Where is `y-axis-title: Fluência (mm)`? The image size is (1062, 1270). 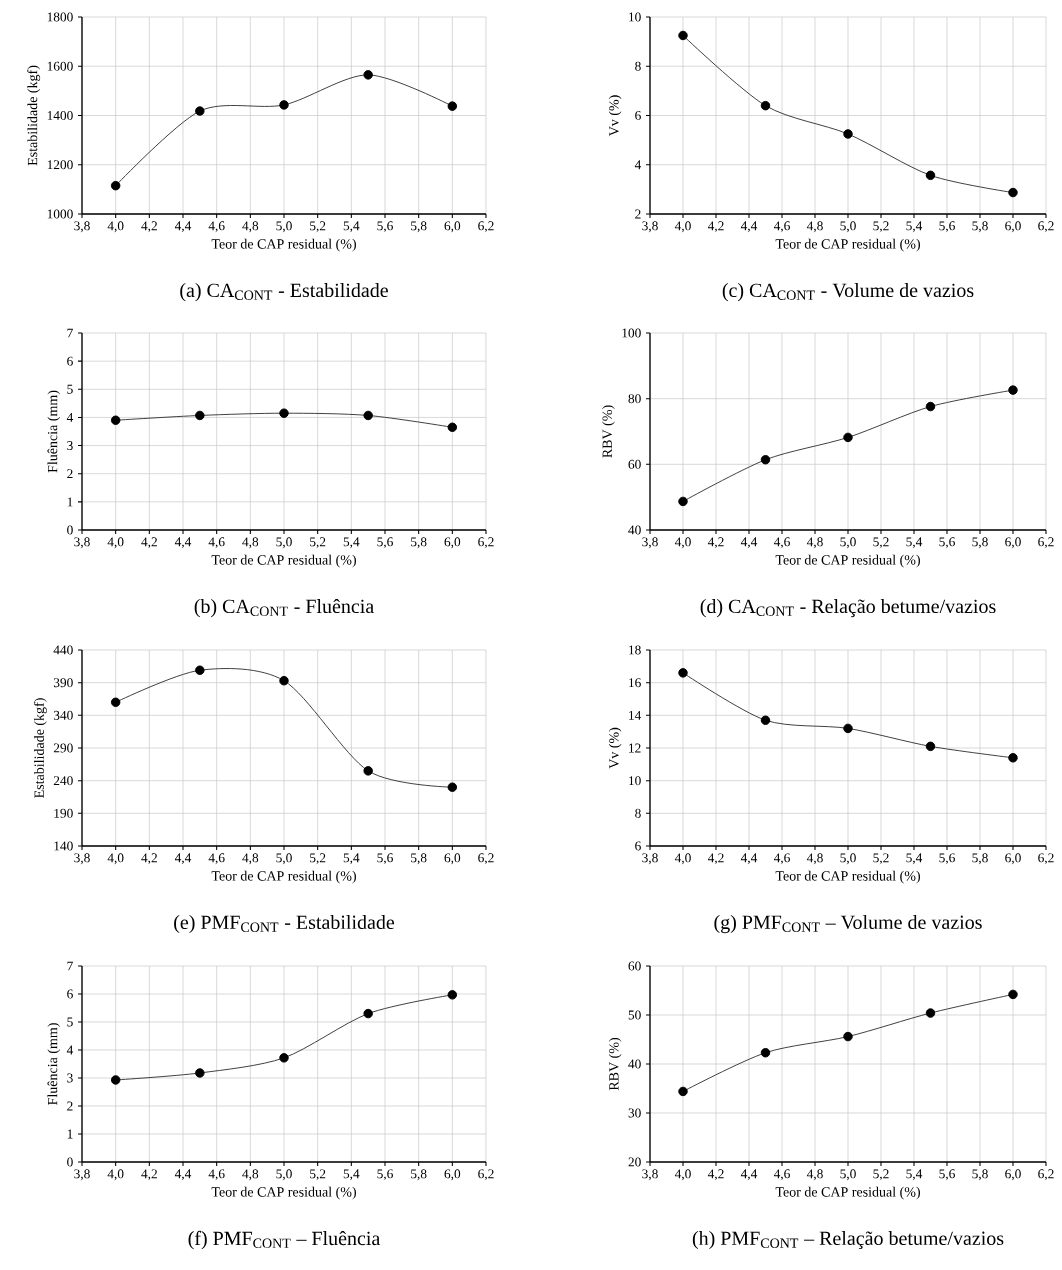
y-axis-title: Fluência (mm) is located at coordinates (54, 431).